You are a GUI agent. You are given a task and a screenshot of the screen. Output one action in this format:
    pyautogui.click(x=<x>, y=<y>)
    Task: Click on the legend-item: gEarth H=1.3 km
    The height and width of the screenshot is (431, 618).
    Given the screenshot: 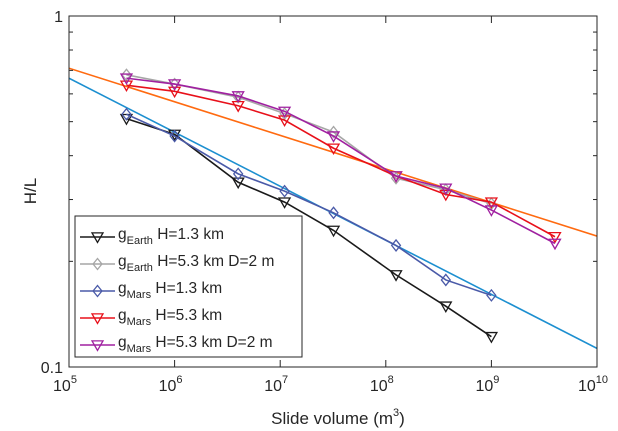 What is the action you would take?
    pyautogui.click(x=152, y=236)
    